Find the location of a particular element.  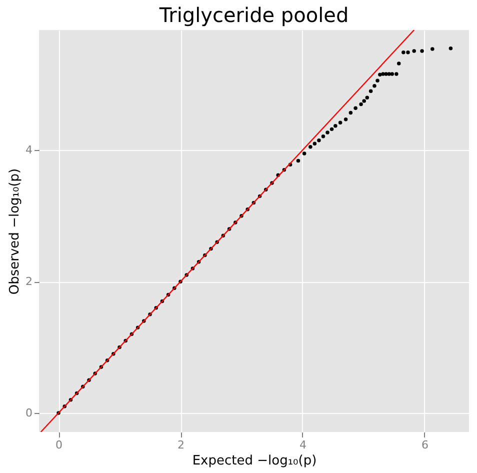

x-axis-title: Expected −log₁₀(p) is located at coordinates (254, 461).